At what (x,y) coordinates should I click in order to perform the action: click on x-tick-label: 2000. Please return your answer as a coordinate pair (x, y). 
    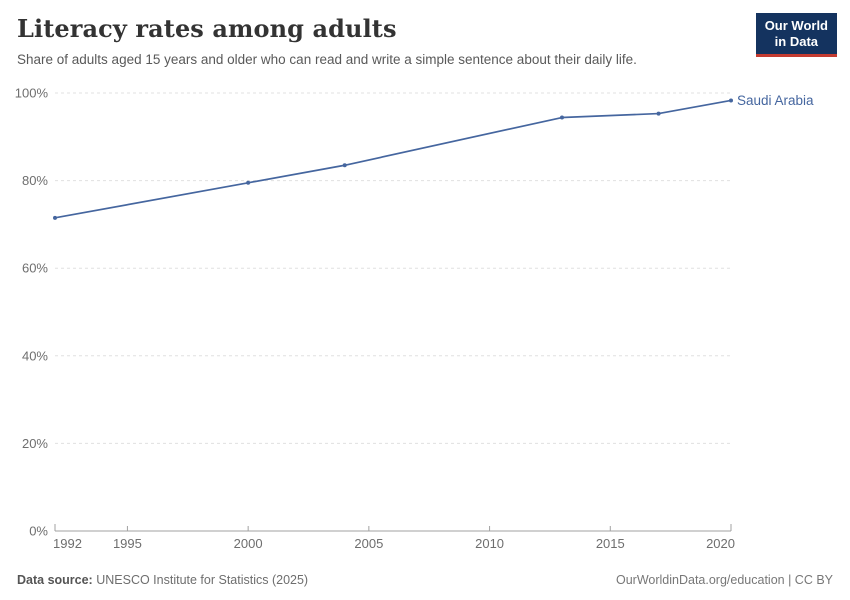
    Looking at the image, I should click on (248, 543).